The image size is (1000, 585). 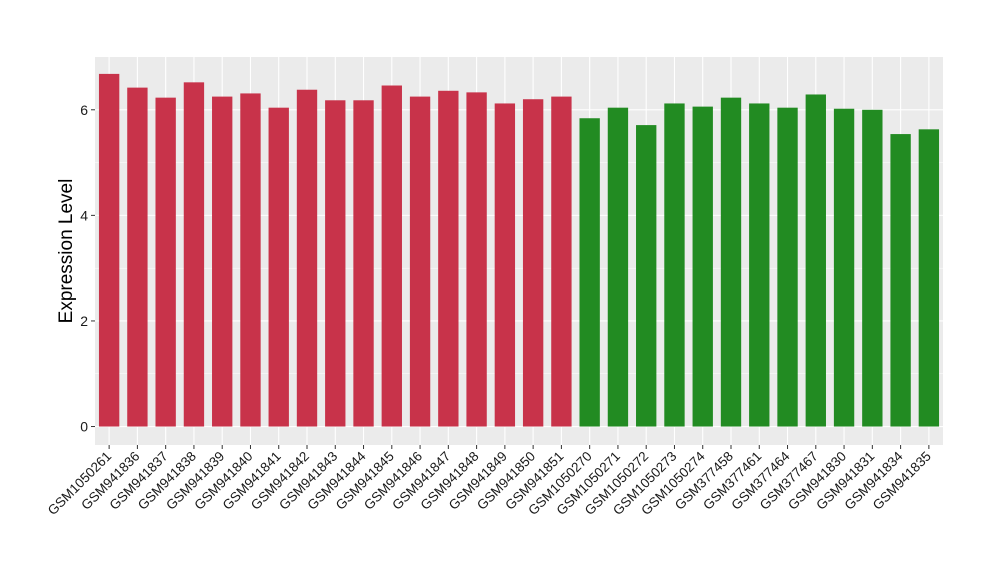 What do you see at coordinates (646, 276) in the screenshot?
I see `bar-GSM1050272` at bounding box center [646, 276].